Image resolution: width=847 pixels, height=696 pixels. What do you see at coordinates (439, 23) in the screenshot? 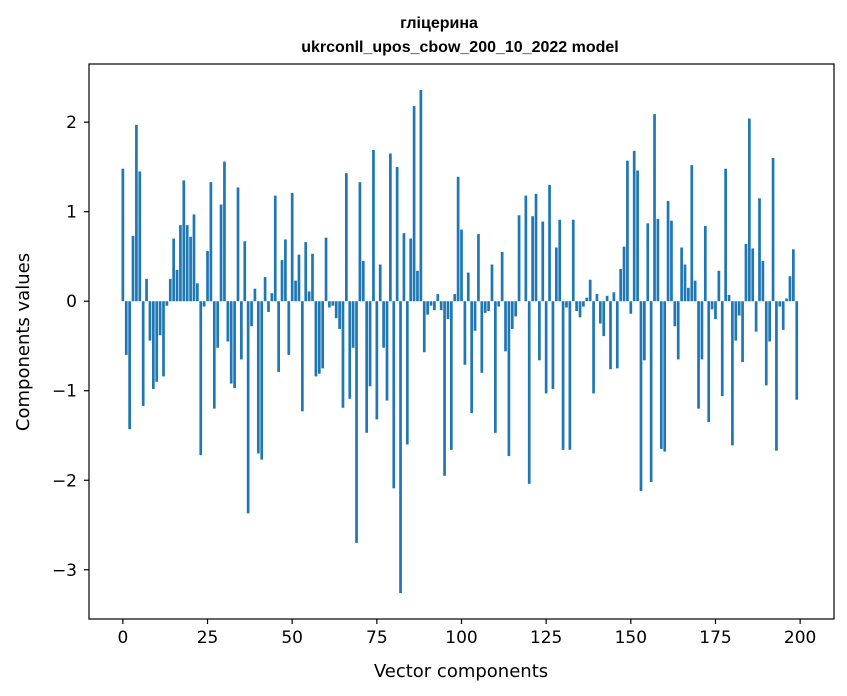
I see `chart-title: гліцерина` at bounding box center [439, 23].